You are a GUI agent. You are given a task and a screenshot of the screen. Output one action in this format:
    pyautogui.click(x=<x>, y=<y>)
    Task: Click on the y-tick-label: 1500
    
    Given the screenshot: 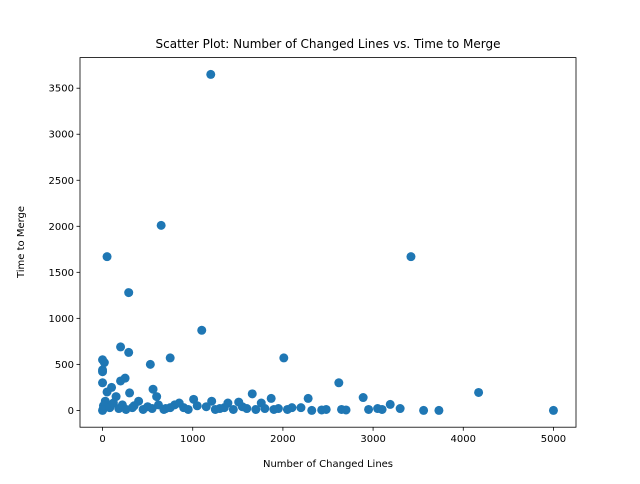 What is the action you would take?
    pyautogui.click(x=61, y=273)
    